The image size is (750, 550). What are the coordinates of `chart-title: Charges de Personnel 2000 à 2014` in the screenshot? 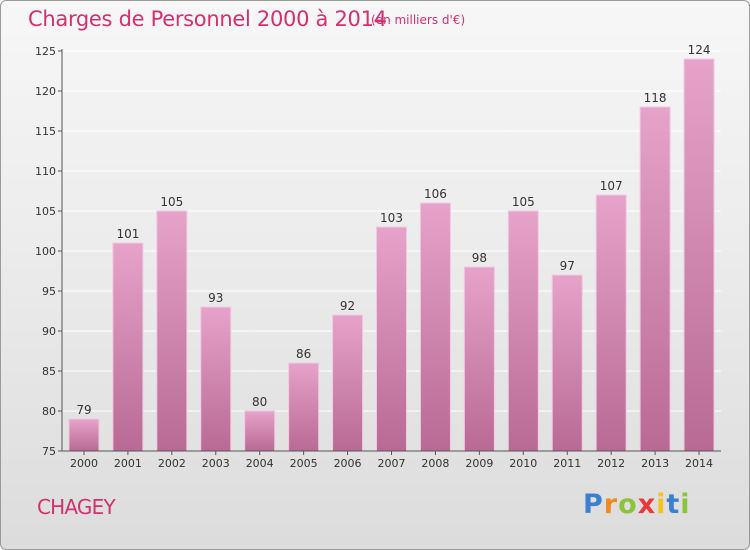 It's located at (207, 19).